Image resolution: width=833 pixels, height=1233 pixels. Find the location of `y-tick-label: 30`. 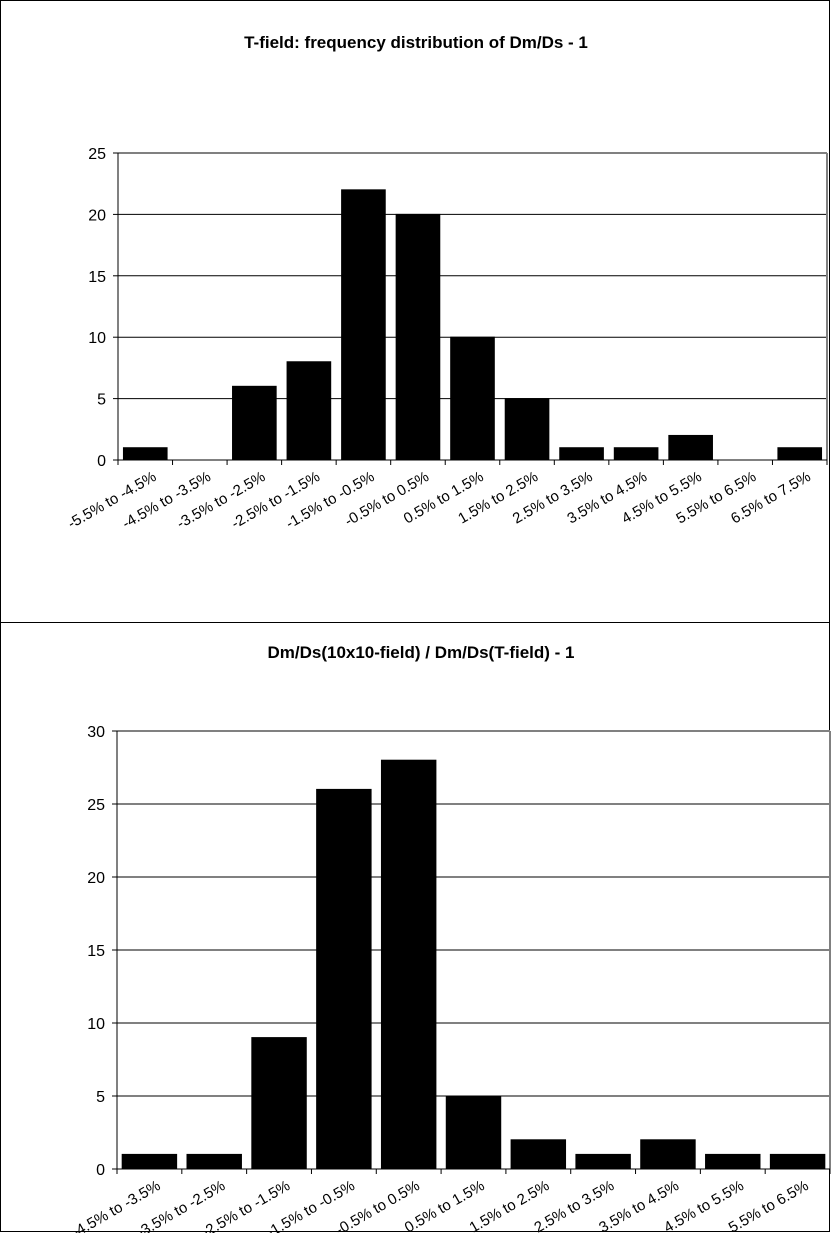

y-tick-label: 30 is located at coordinates (96, 732).